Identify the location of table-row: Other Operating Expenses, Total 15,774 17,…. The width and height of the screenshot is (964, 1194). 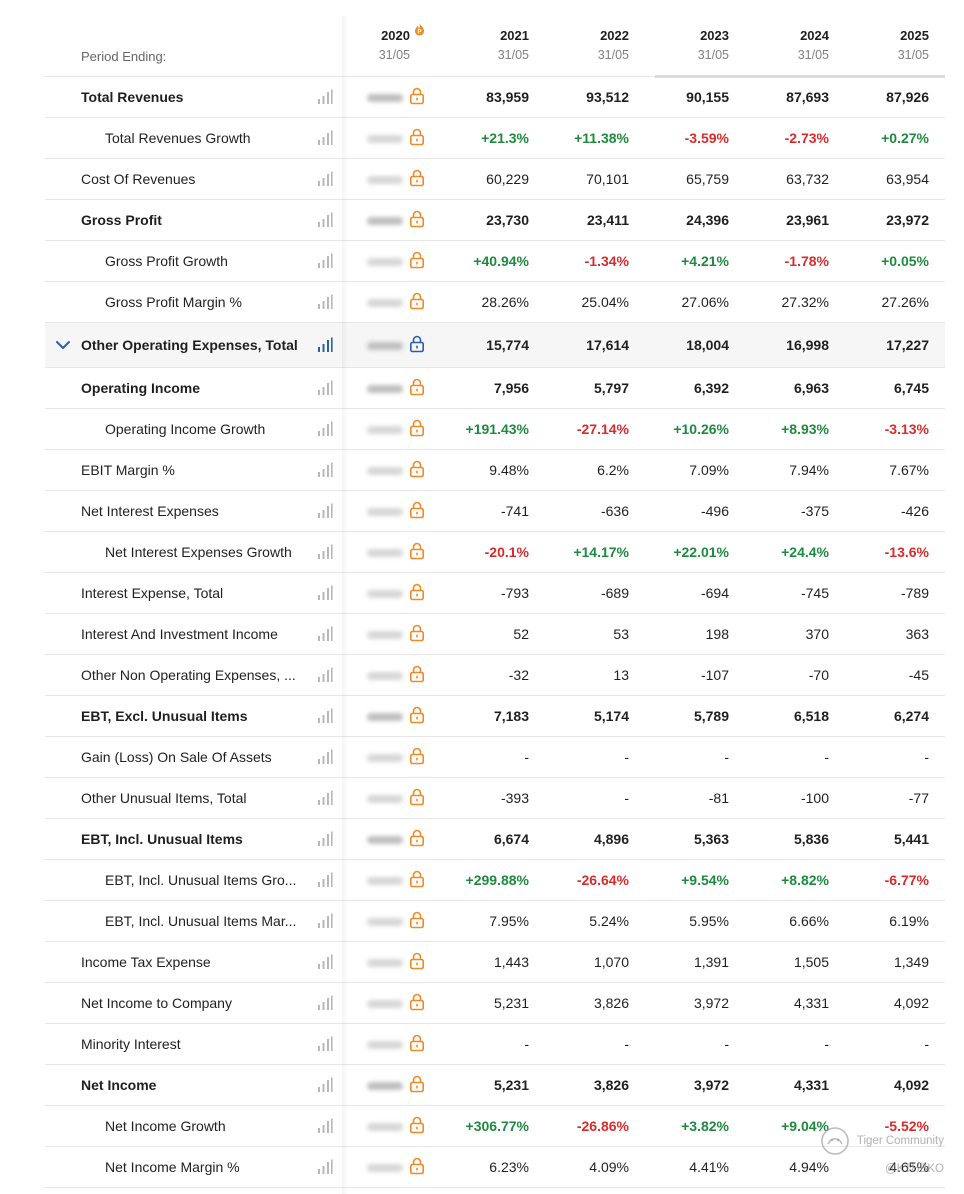
(495, 345).